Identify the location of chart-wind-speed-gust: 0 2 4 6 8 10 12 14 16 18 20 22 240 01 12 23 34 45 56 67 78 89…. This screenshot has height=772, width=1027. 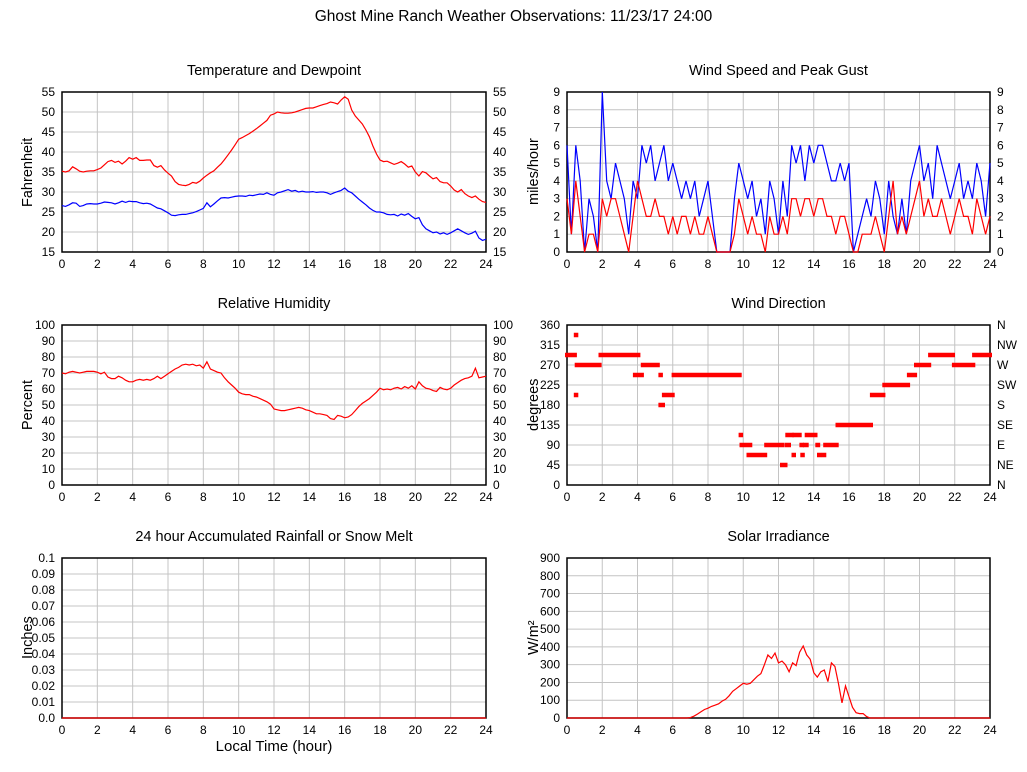
(778, 178).